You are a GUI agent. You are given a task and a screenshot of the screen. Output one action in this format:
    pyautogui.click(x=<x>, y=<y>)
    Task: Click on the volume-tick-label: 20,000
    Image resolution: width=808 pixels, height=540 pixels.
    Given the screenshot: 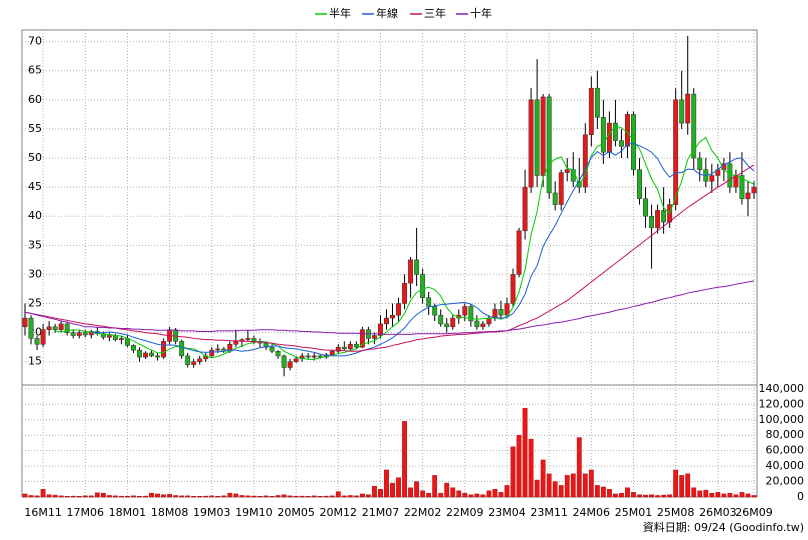 What is the action you would take?
    pyautogui.click(x=785, y=481)
    